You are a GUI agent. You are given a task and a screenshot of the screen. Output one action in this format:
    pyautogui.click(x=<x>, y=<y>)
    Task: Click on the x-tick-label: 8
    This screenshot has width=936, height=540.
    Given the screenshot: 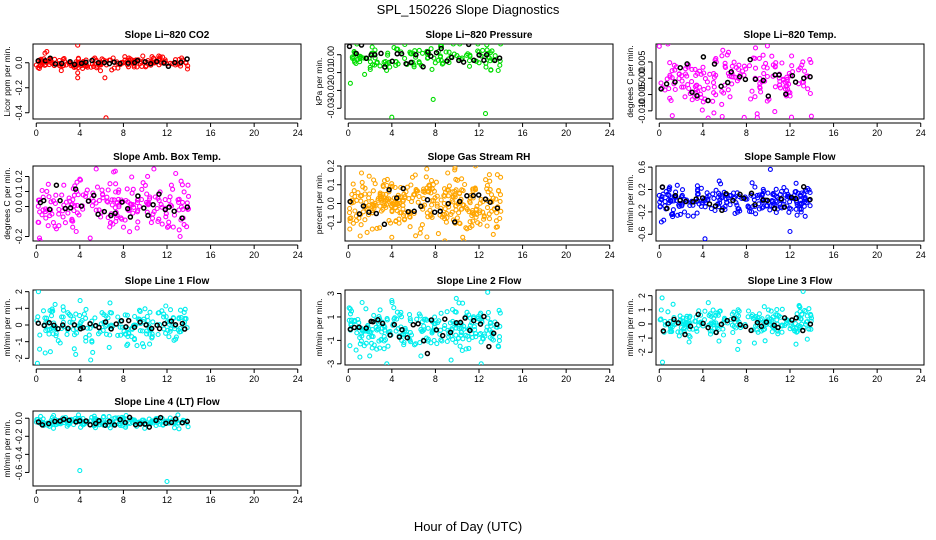 What is the action you would take?
    pyautogui.click(x=746, y=133)
    